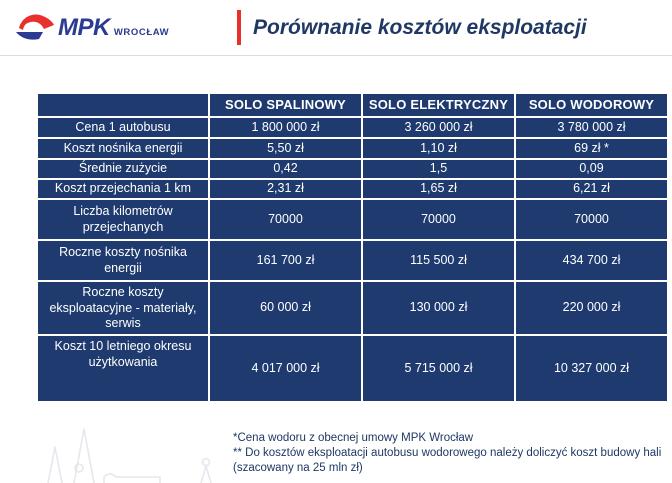 The width and height of the screenshot is (672, 483). What do you see at coordinates (285, 169) in the screenshot?
I see `cell-value: 0,42` at bounding box center [285, 169].